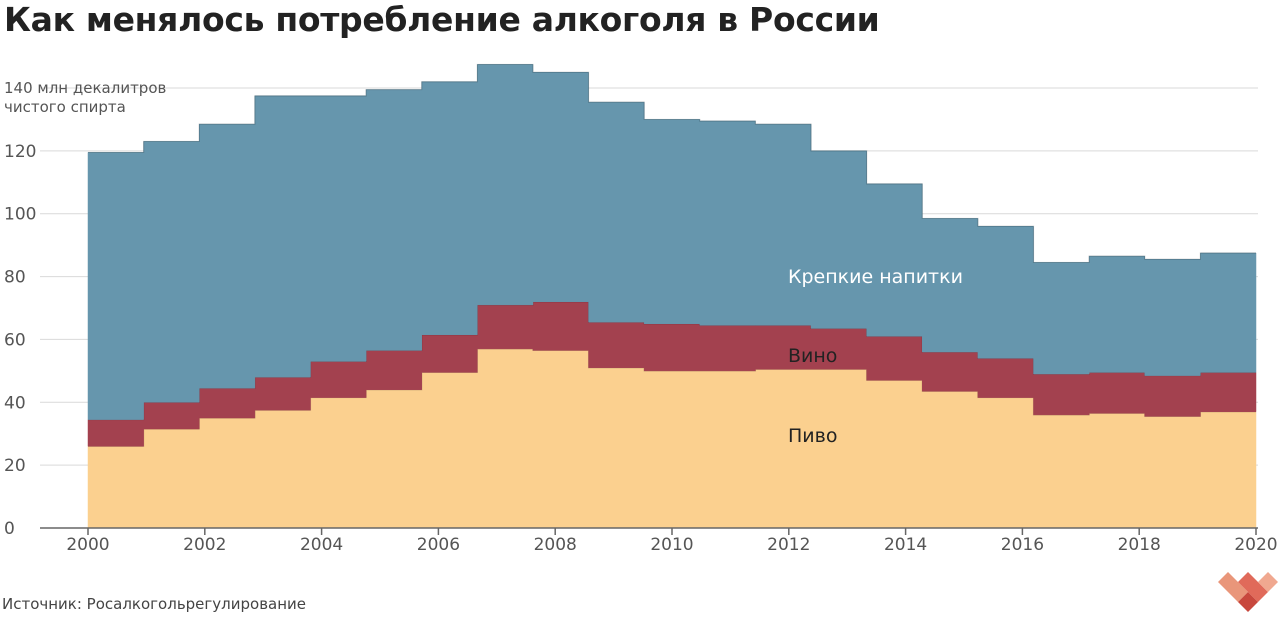  Describe the element at coordinates (85, 88) in the screenshot. I see `y-unit-label: 140 млн декалитров` at that location.